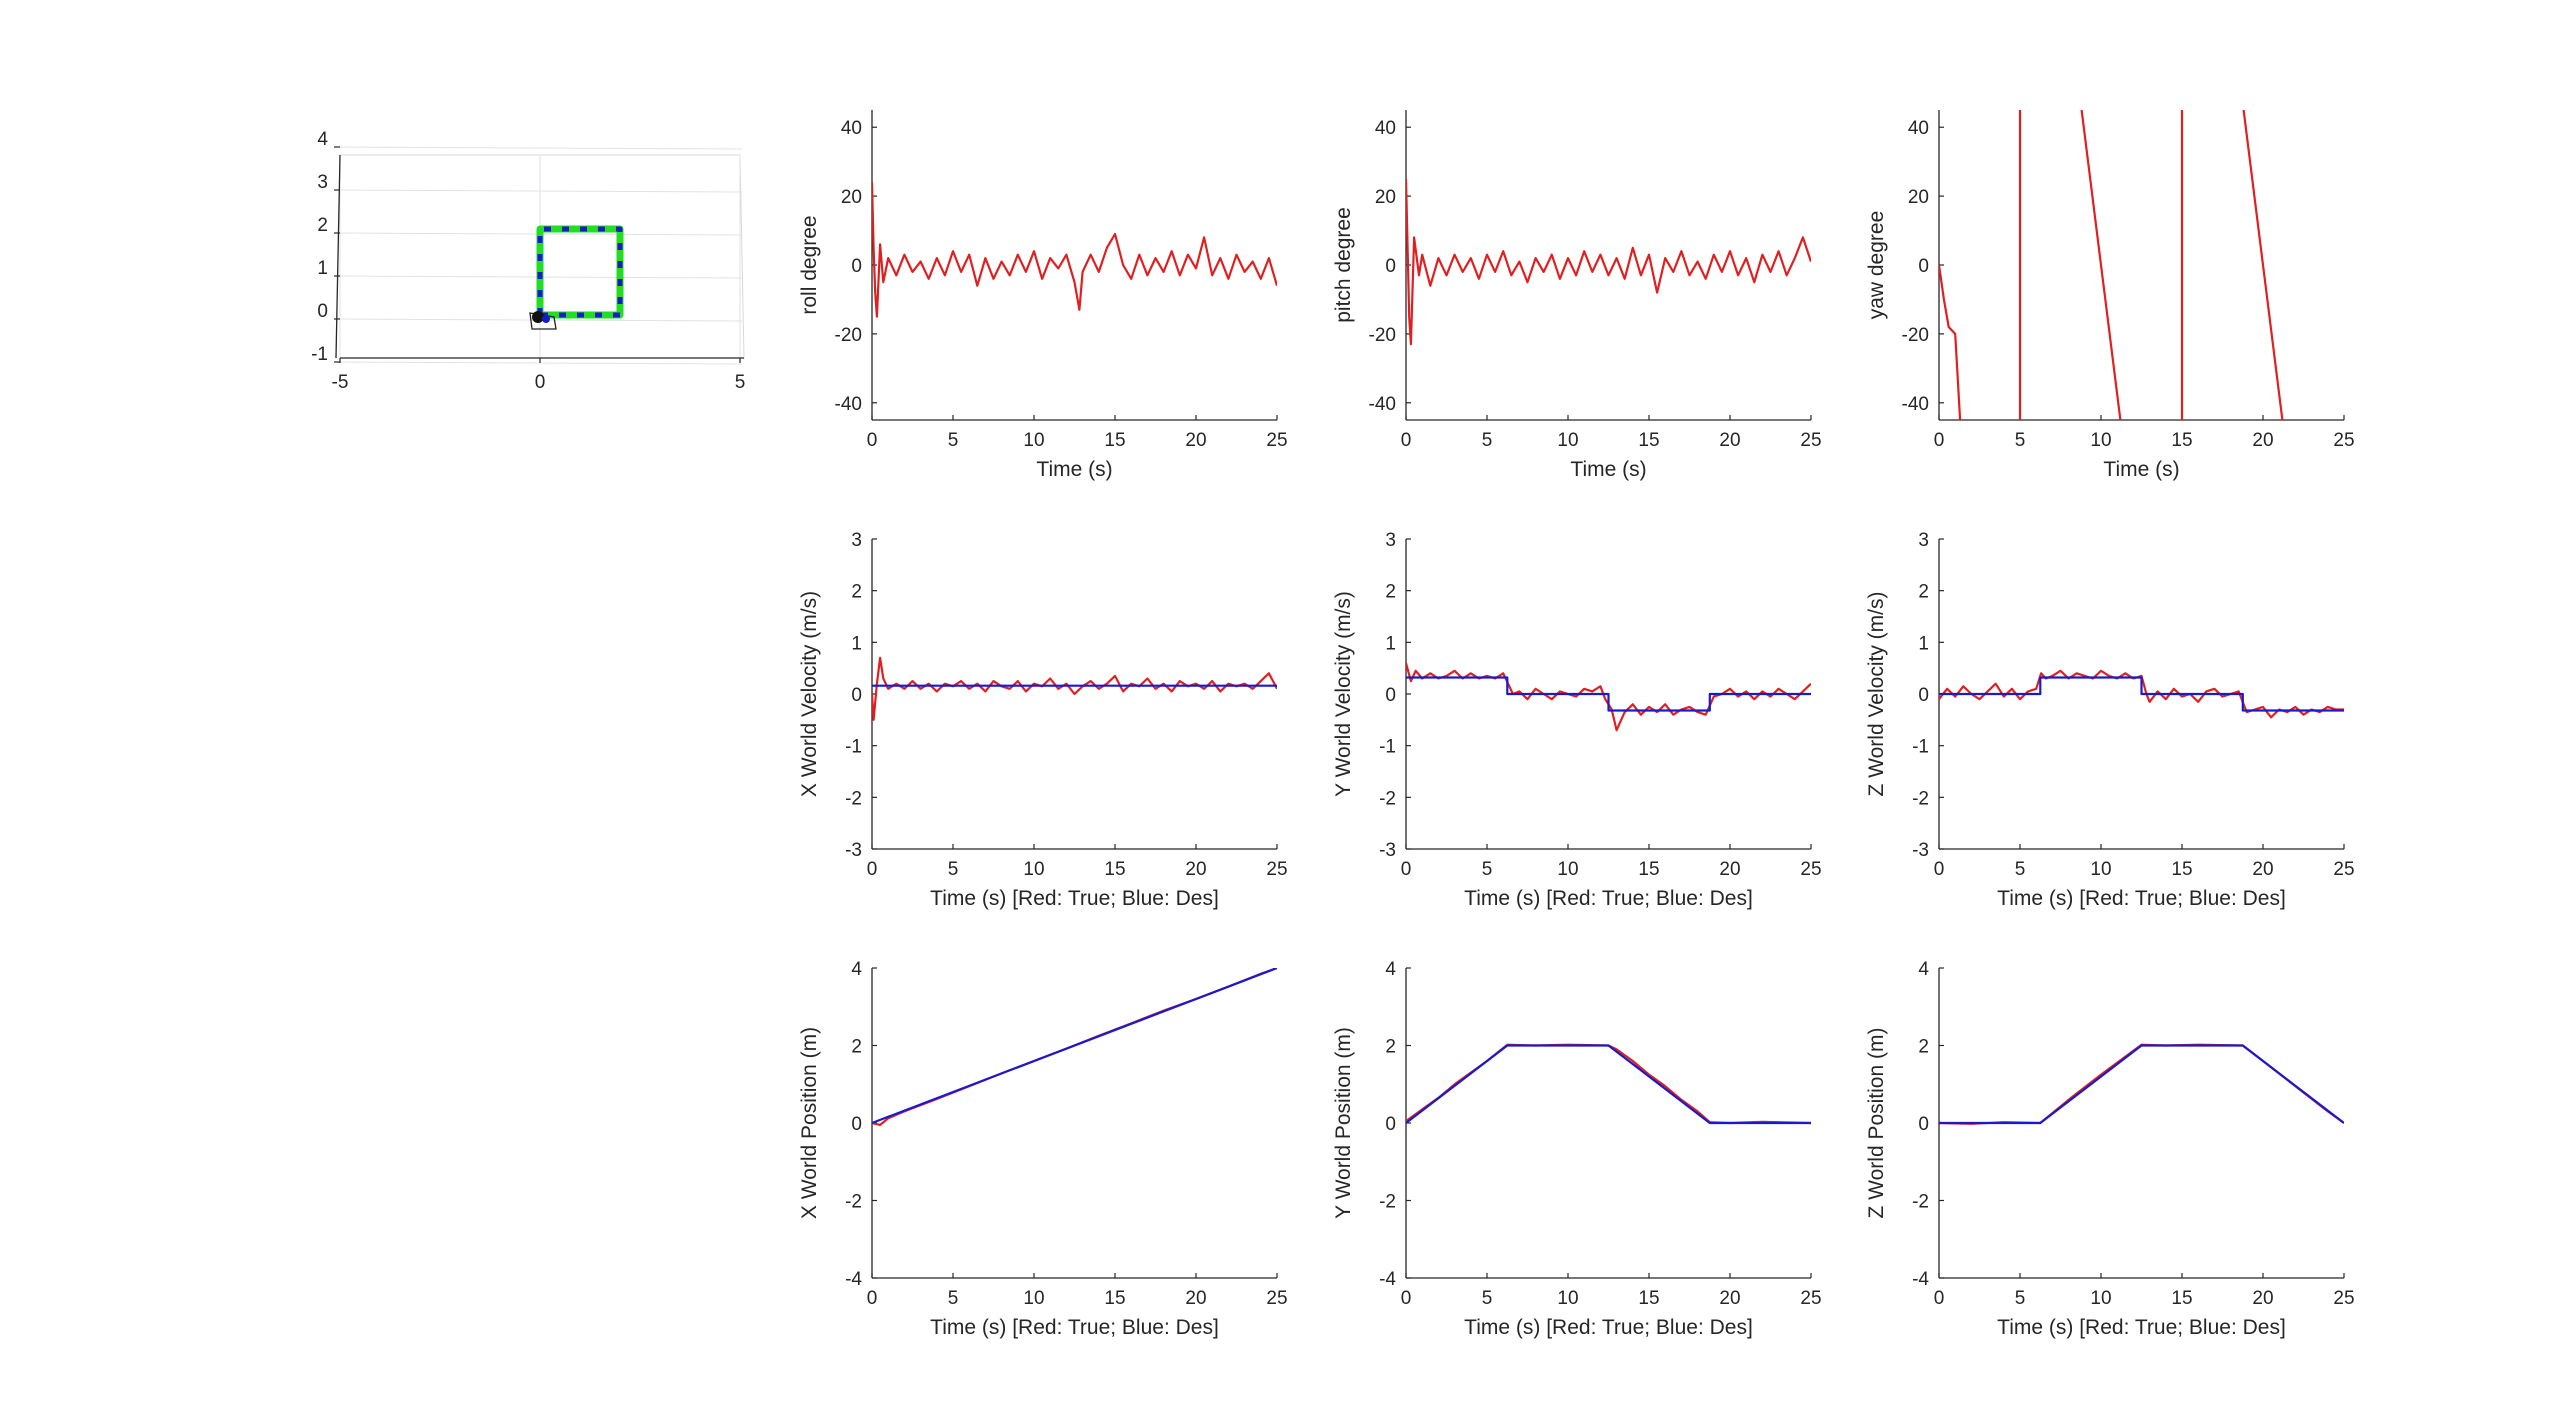 This screenshot has width=2560, height=1419. I want to click on y-tick-label: -20, so click(1382, 335).